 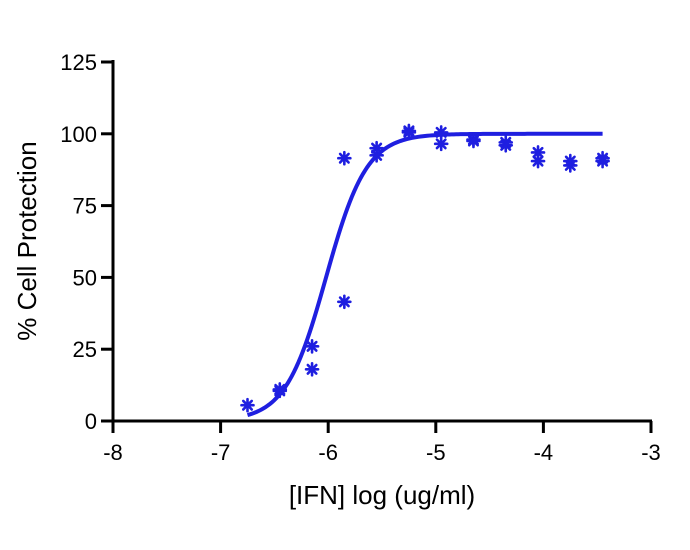 I want to click on y-tick-label-3: 75, so click(x=85, y=206).